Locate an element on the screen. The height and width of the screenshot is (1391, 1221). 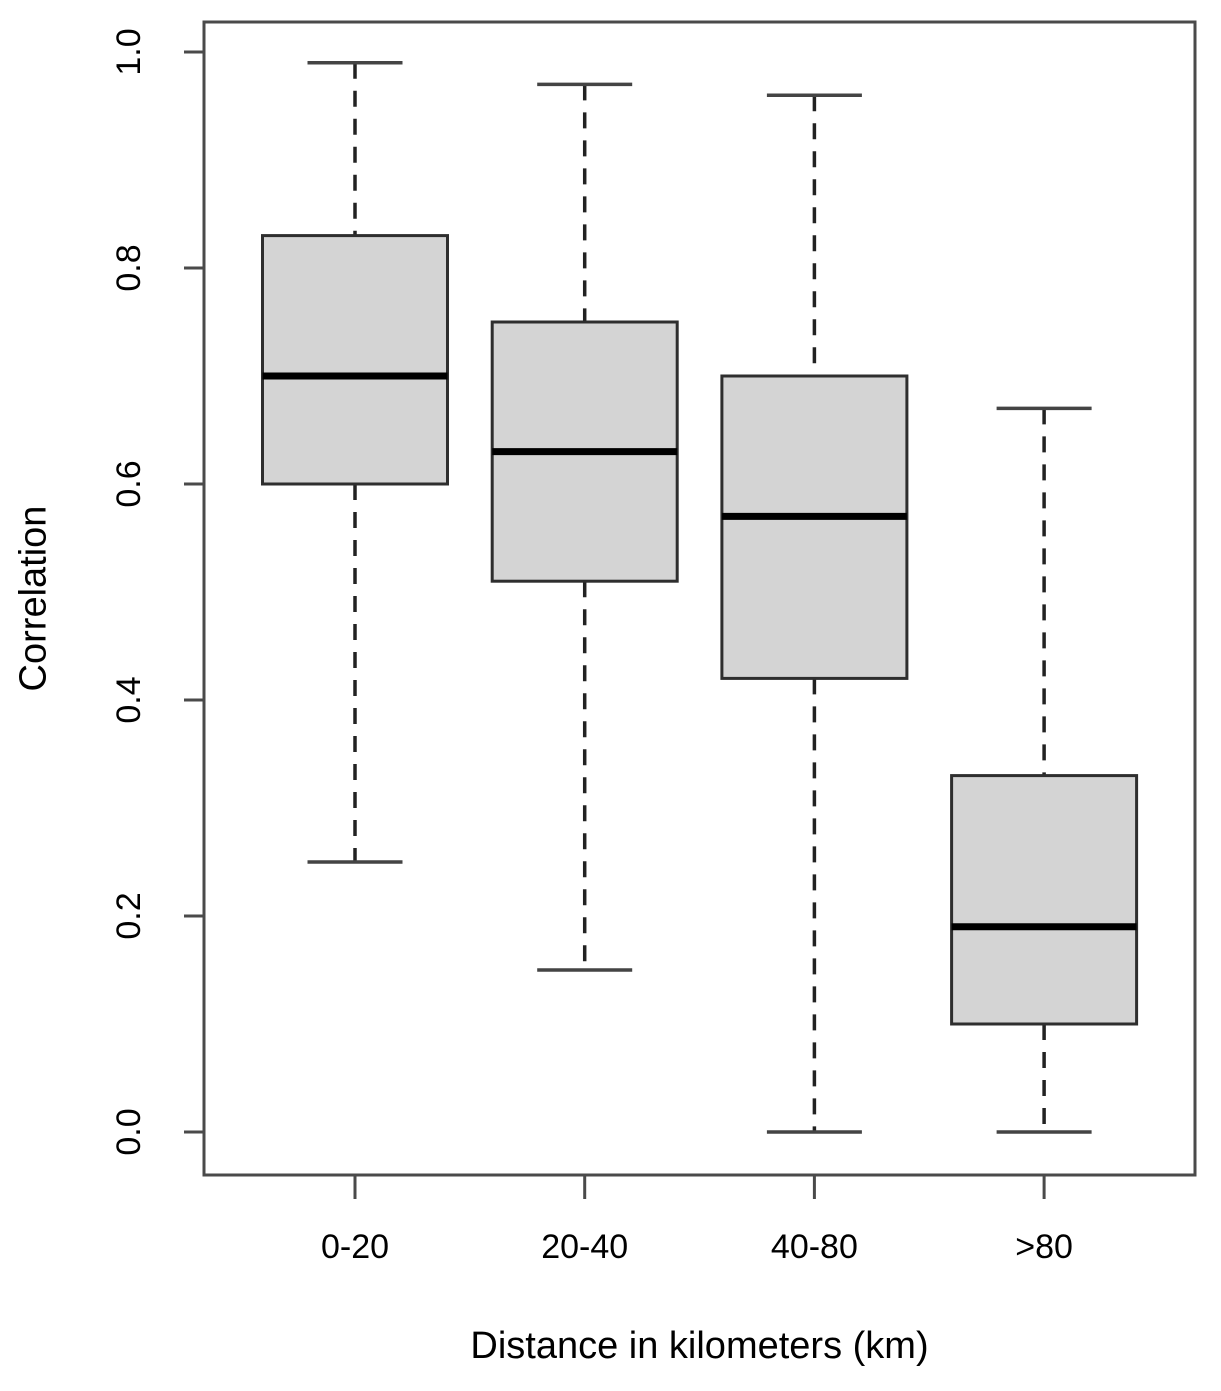
x-tick-label: 40-80 is located at coordinates (814, 1247).